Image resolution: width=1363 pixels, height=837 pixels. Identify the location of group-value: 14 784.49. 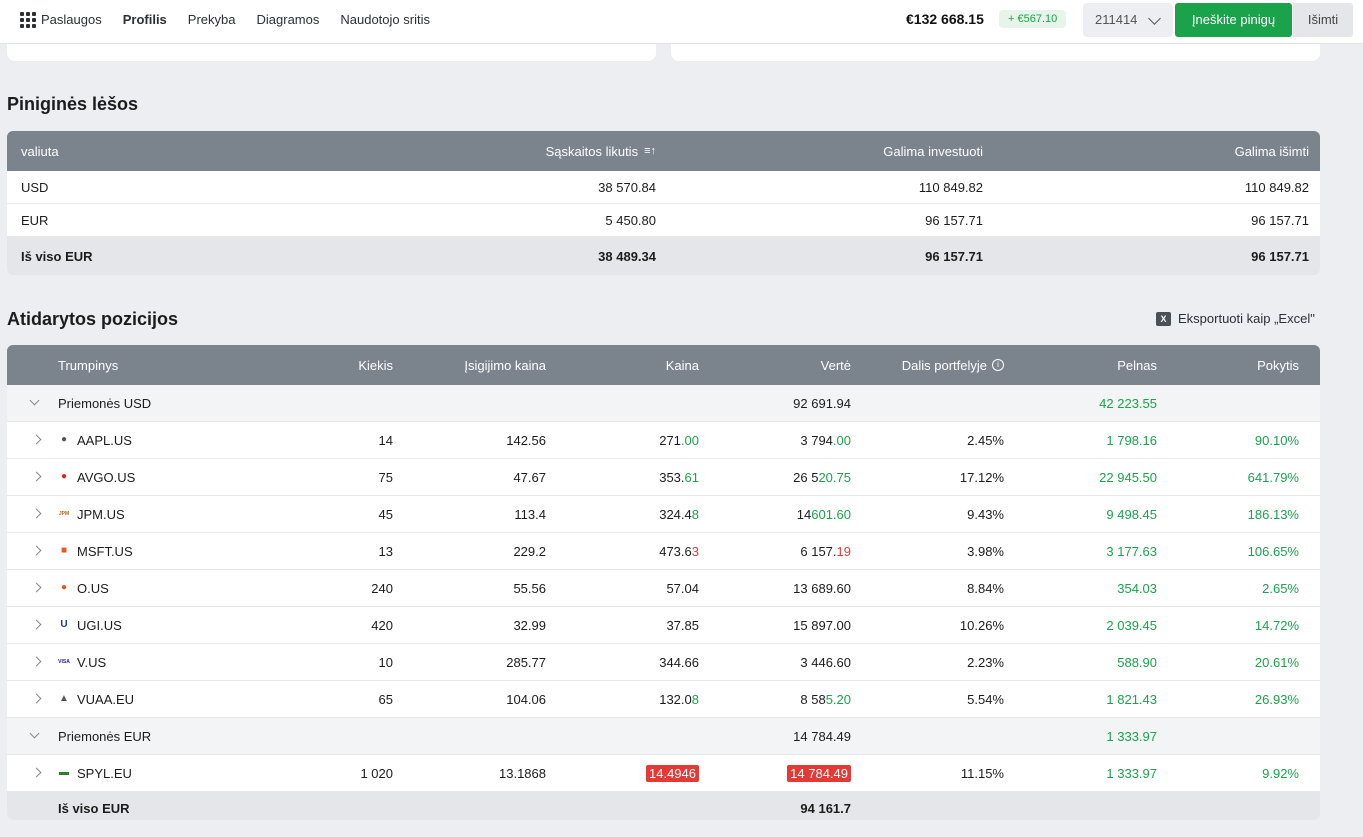
(822, 736).